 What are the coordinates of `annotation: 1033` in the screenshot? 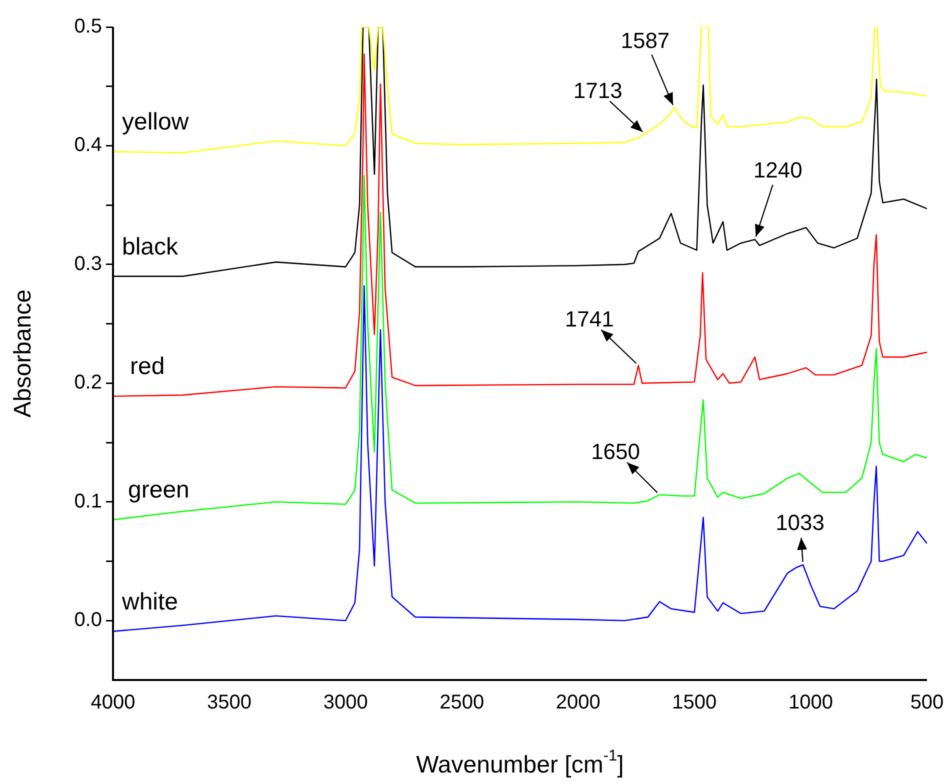 It's located at (800, 522).